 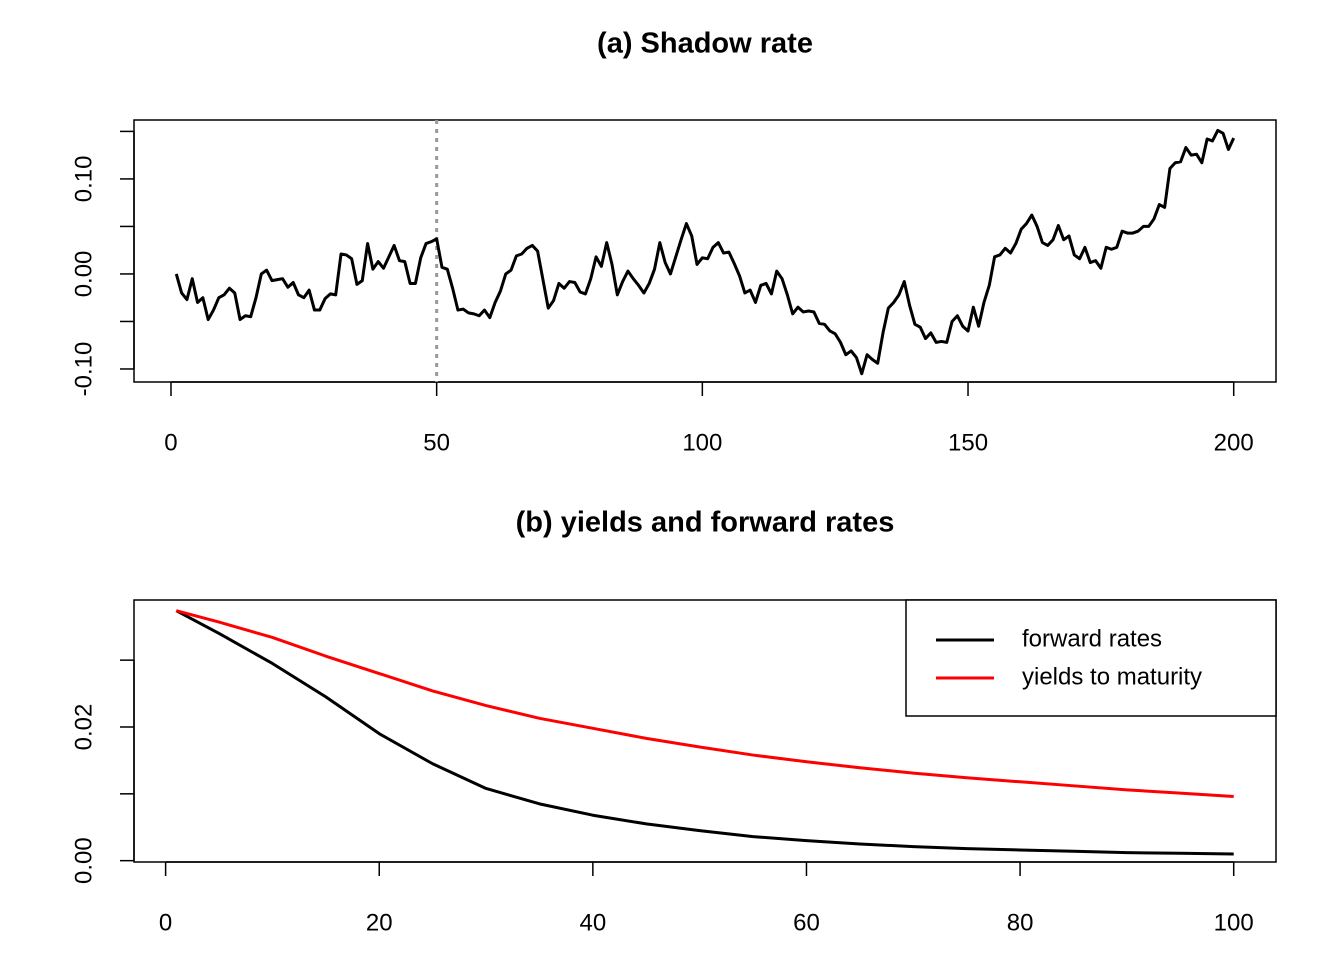 I want to click on y-tick-label: -0.10, so click(x=83, y=369).